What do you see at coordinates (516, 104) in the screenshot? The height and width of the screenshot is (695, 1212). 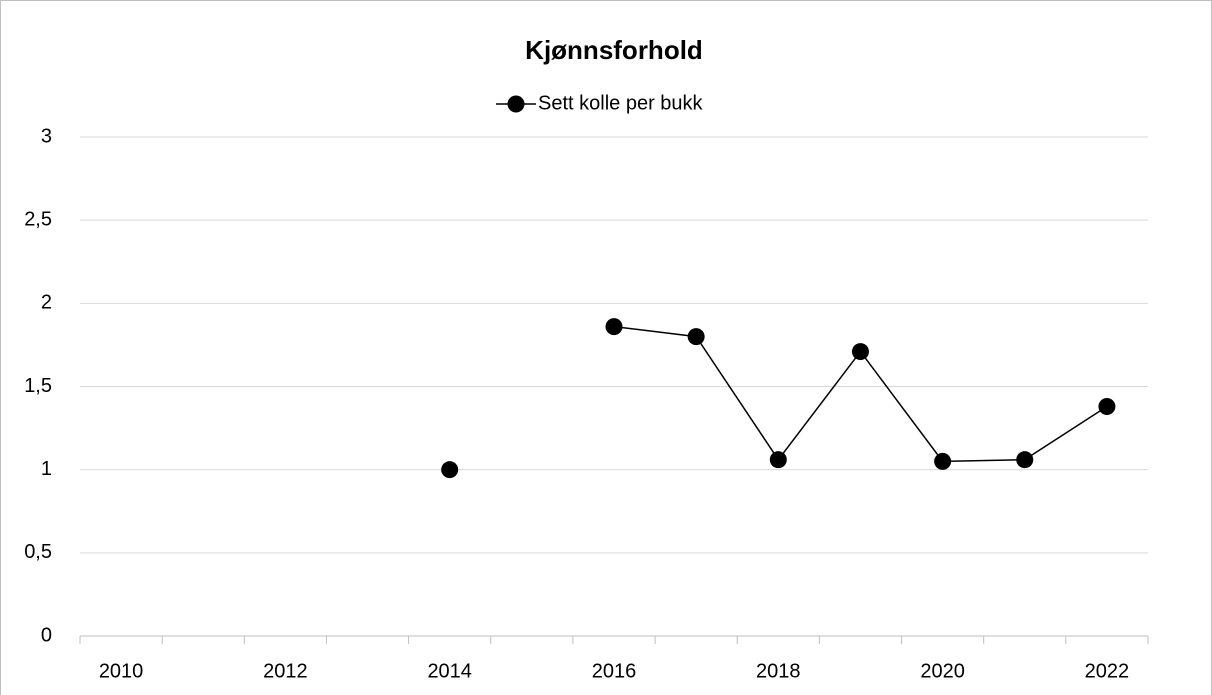 I see `legend-marker` at bounding box center [516, 104].